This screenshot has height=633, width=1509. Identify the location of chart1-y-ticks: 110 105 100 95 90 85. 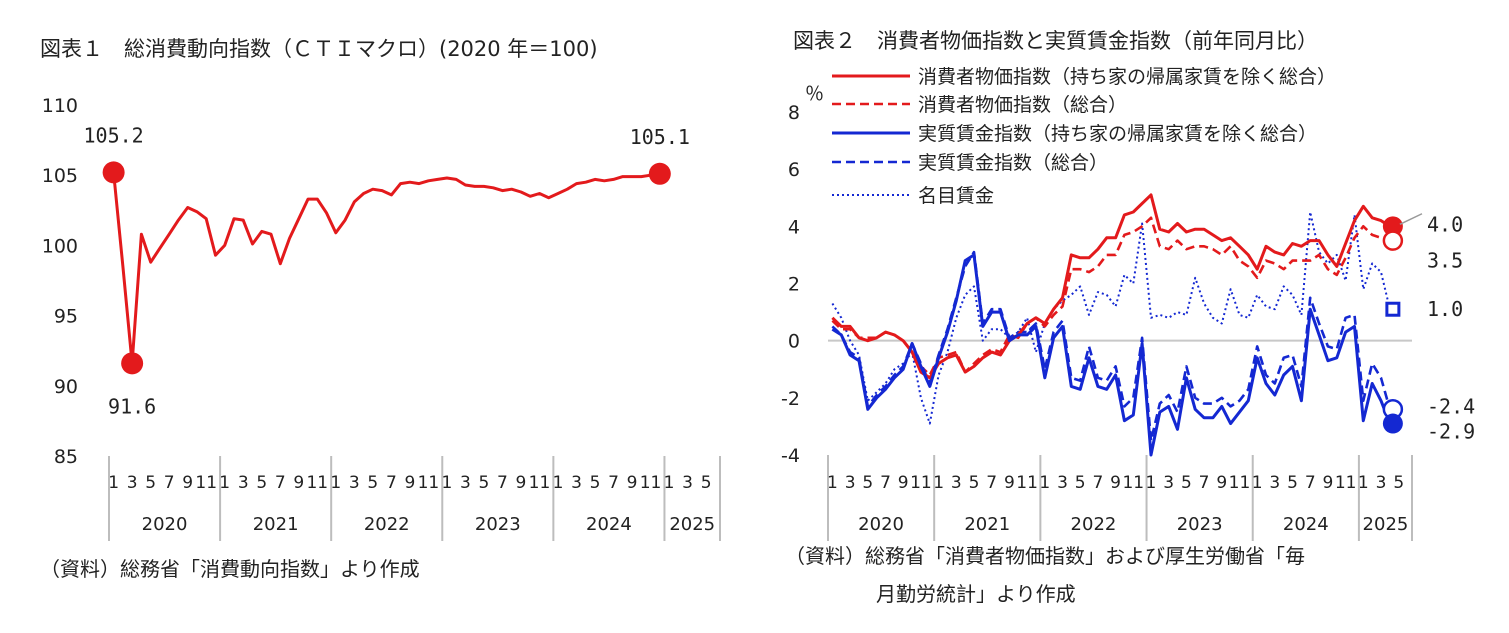
(60, 281).